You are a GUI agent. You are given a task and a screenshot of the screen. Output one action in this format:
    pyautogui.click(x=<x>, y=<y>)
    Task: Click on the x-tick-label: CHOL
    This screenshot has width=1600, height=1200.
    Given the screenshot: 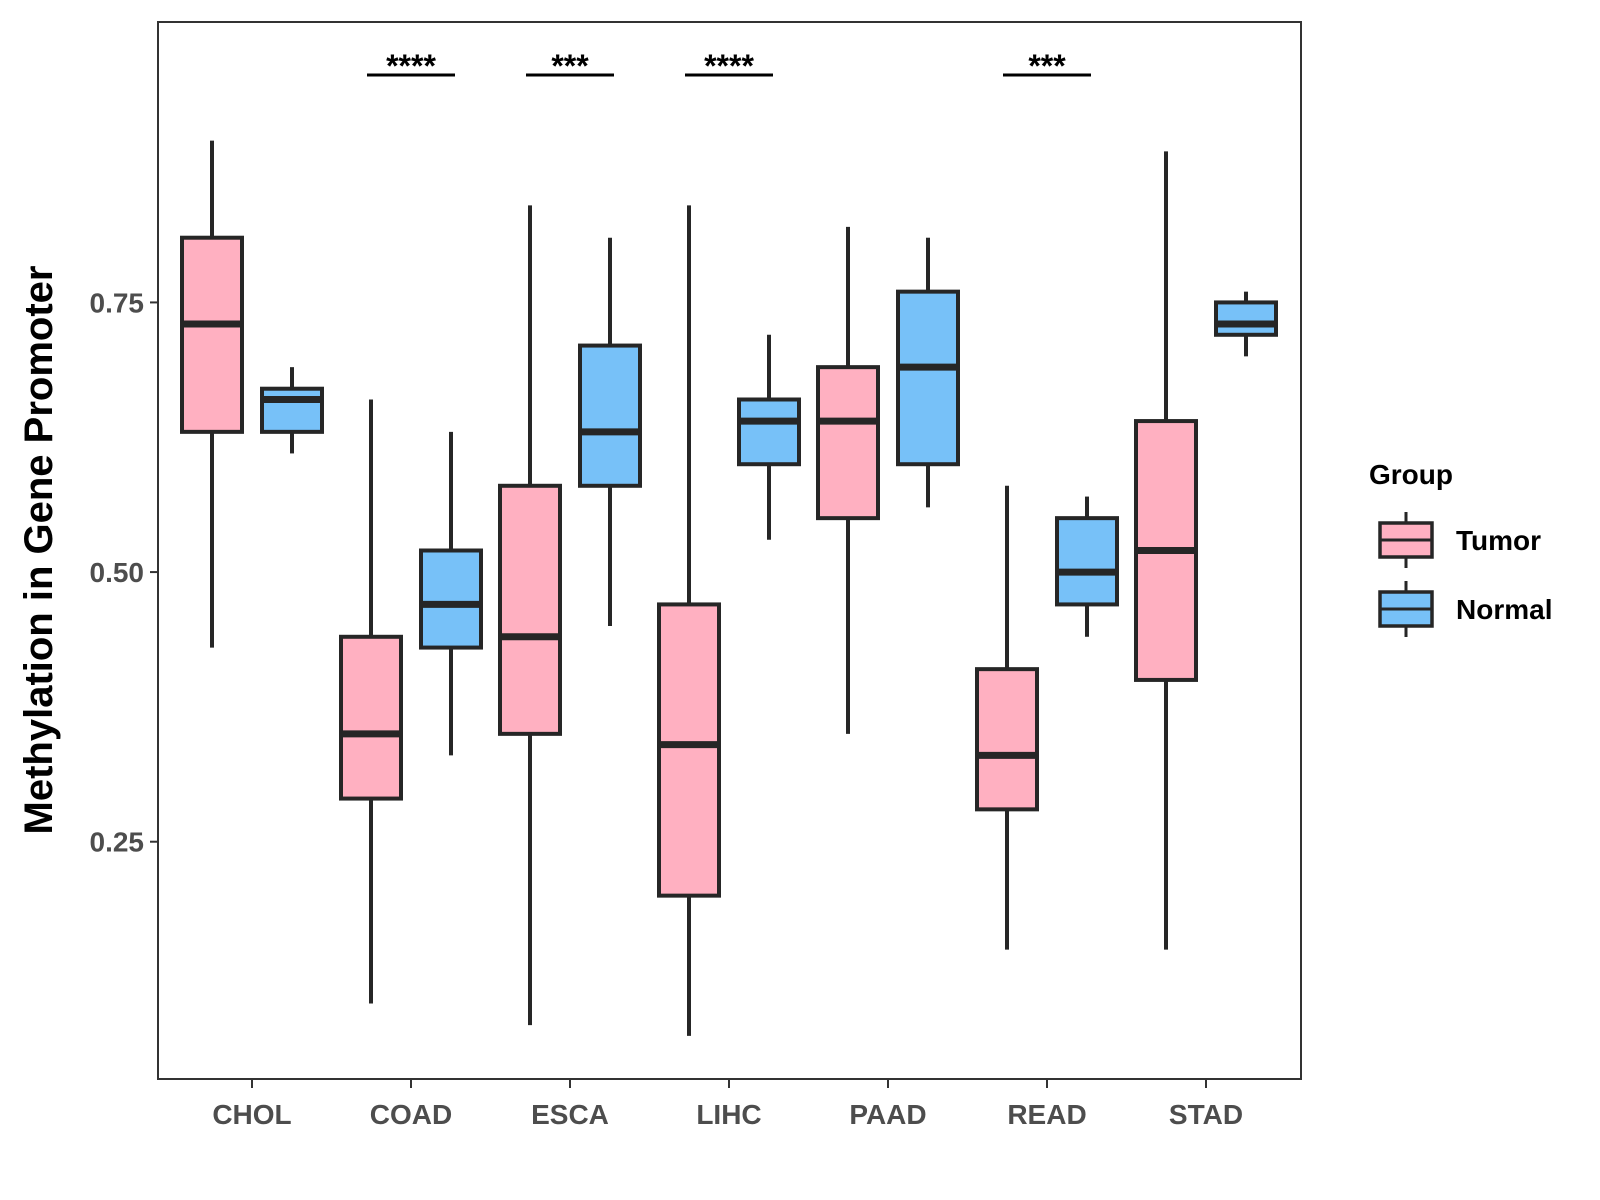 What is the action you would take?
    pyautogui.click(x=251, y=1114)
    